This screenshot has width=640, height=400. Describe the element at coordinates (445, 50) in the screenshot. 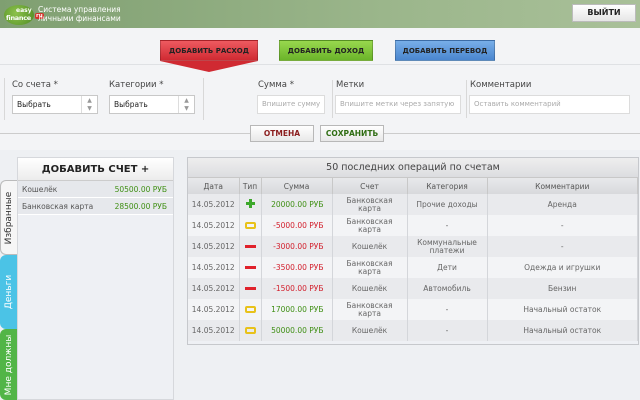

I see `tab-add-transfer: ДОБАВИТЬ ПЕРЕВОД` at that location.